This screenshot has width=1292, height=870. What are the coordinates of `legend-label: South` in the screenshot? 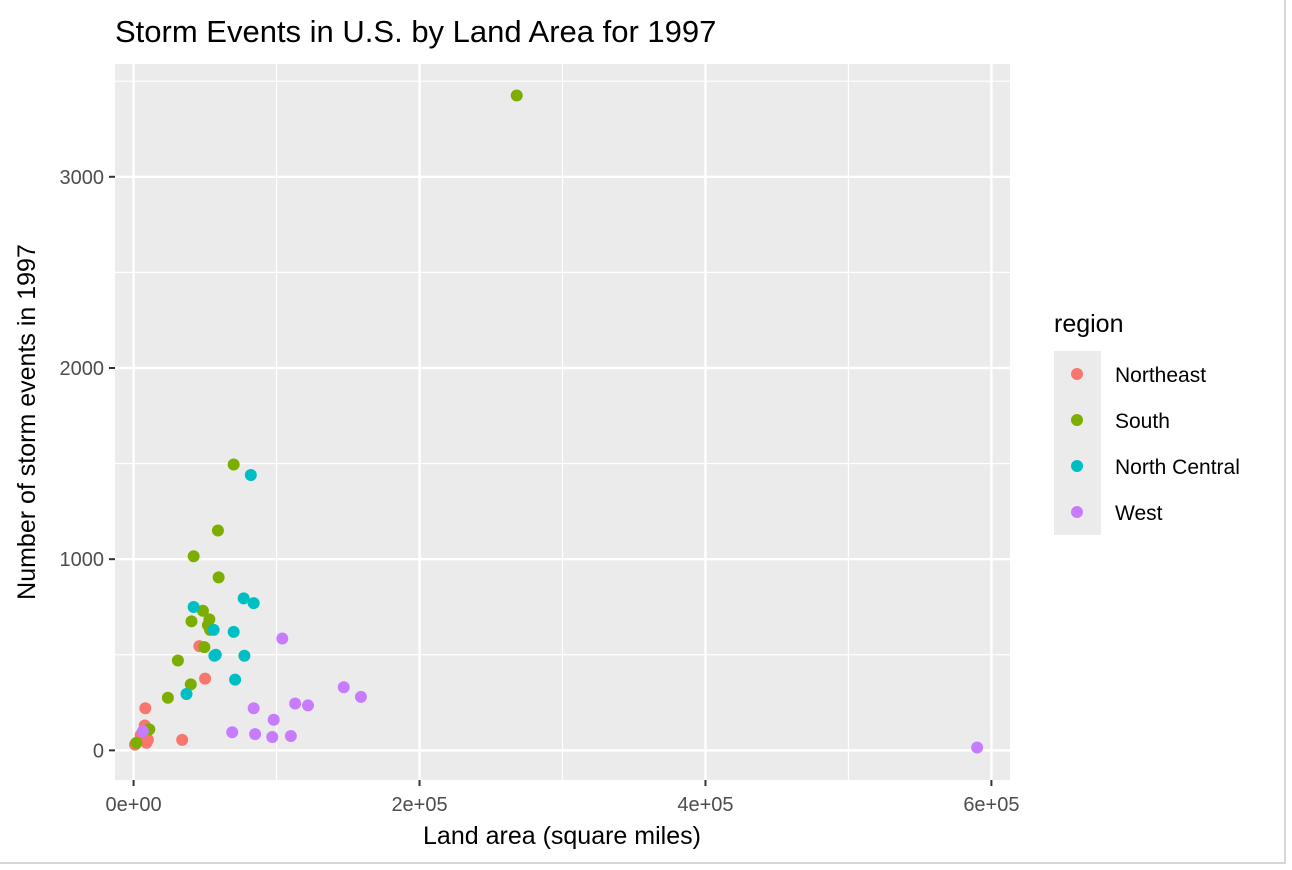 It's located at (1142, 421).